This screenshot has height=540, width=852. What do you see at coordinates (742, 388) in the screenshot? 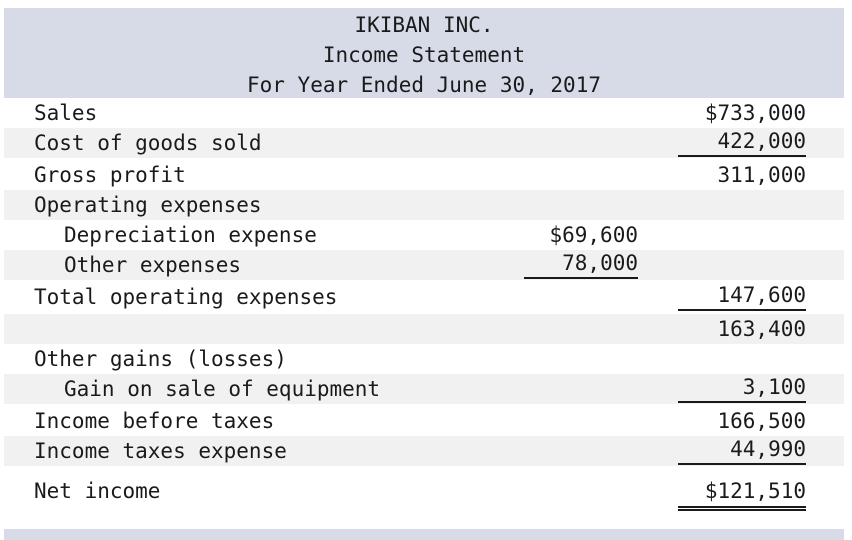
I see `amount-total: 3,100` at bounding box center [742, 388].